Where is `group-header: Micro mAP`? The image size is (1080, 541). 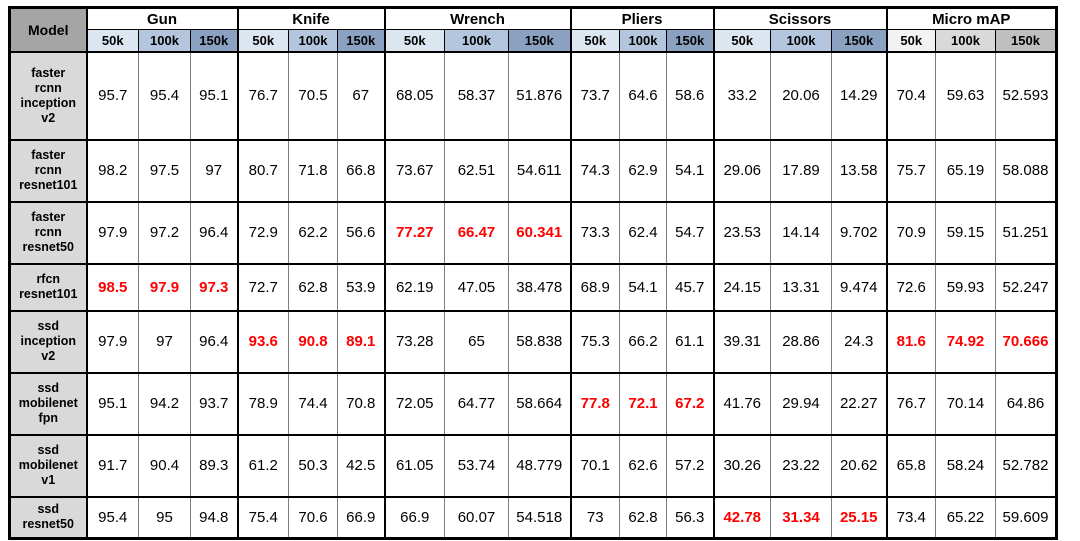 group-header: Micro mAP is located at coordinates (971, 18).